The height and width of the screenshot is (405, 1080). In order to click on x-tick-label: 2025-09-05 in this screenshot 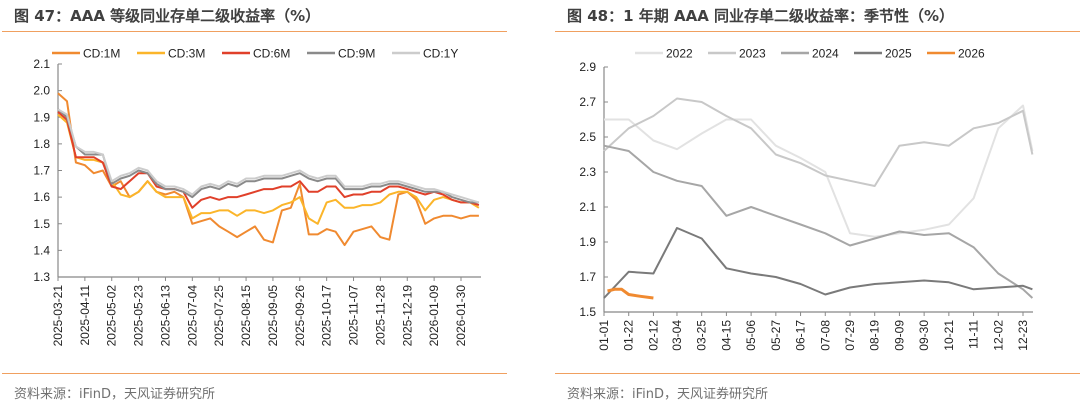, I will do `click(273, 316)`.